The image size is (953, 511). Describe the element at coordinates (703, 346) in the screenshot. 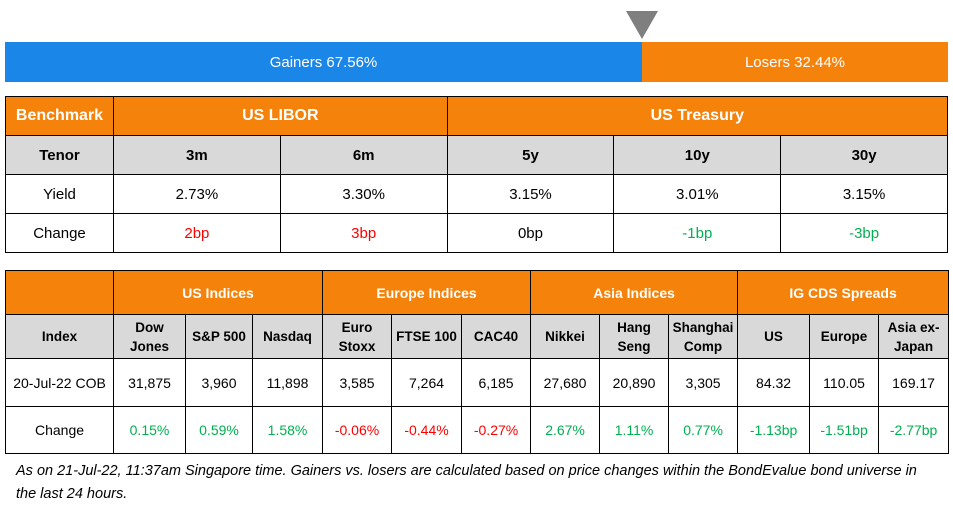

I see `header-line: Comp` at that location.